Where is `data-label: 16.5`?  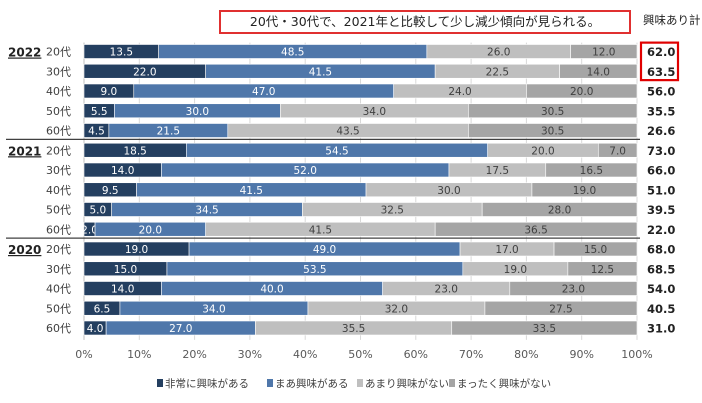
data-label: 16.5 is located at coordinates (591, 171).